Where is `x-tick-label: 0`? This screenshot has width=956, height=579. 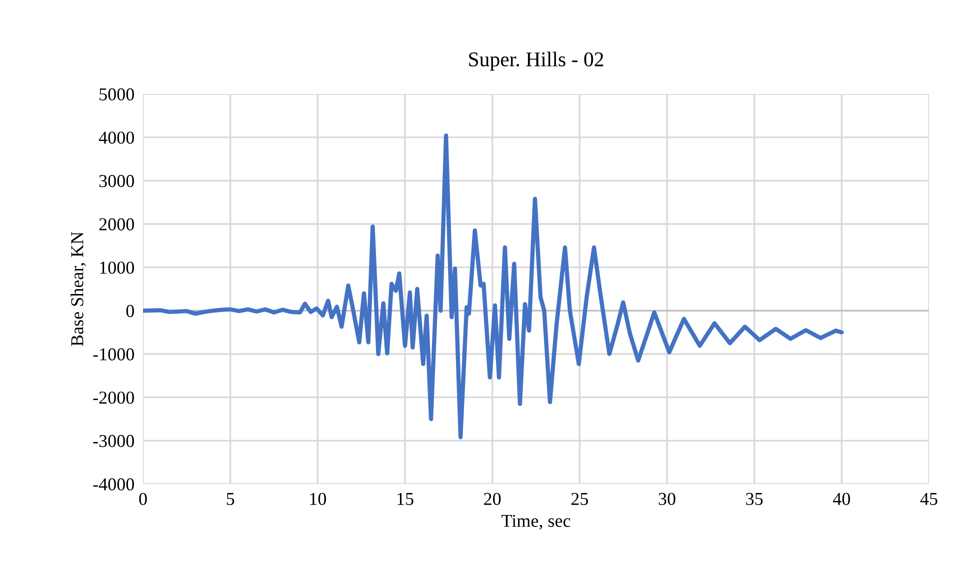
x-tick-label: 0 is located at coordinates (143, 499).